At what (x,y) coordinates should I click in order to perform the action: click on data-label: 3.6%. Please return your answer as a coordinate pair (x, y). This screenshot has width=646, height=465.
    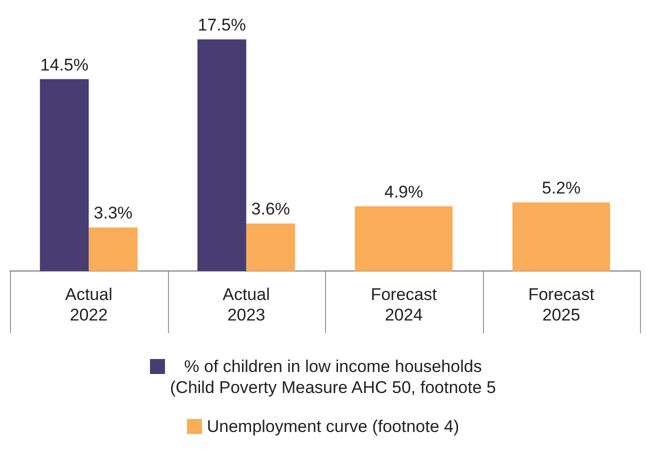
    Looking at the image, I should click on (270, 209).